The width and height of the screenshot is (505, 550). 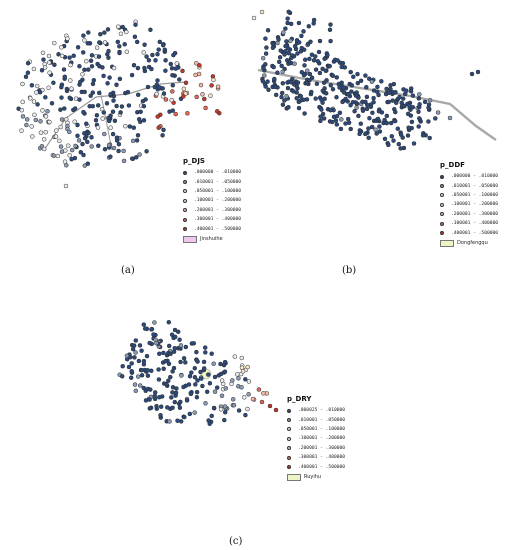 I want to click on legend-label: .100001 - .200000, so click(x=322, y=439).